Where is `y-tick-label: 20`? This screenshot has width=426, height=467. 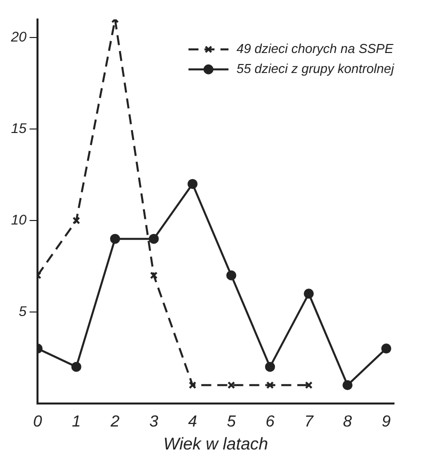 y-tick-label: 20 is located at coordinates (18, 36).